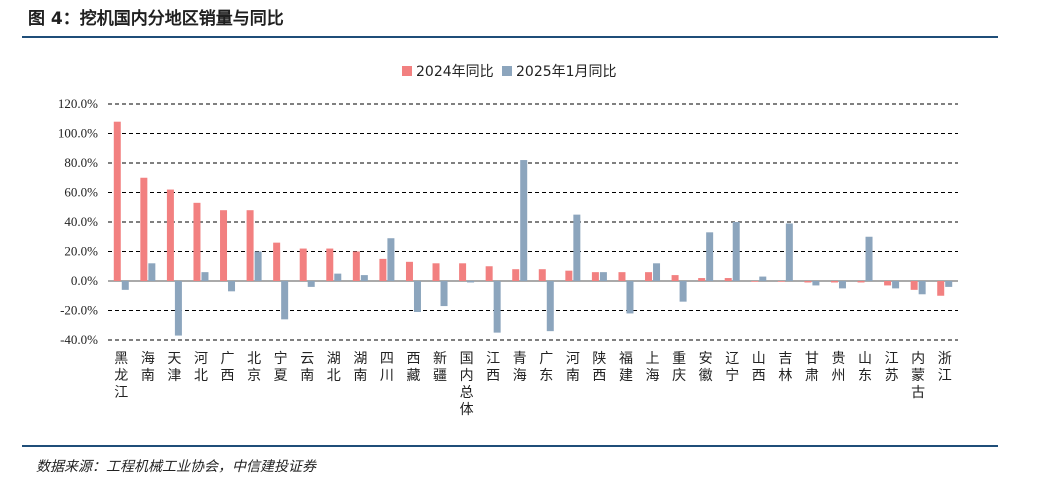 The image size is (1040, 498). What do you see at coordinates (493, 367) in the screenshot?
I see `x-category-label: 江西` at bounding box center [493, 367].